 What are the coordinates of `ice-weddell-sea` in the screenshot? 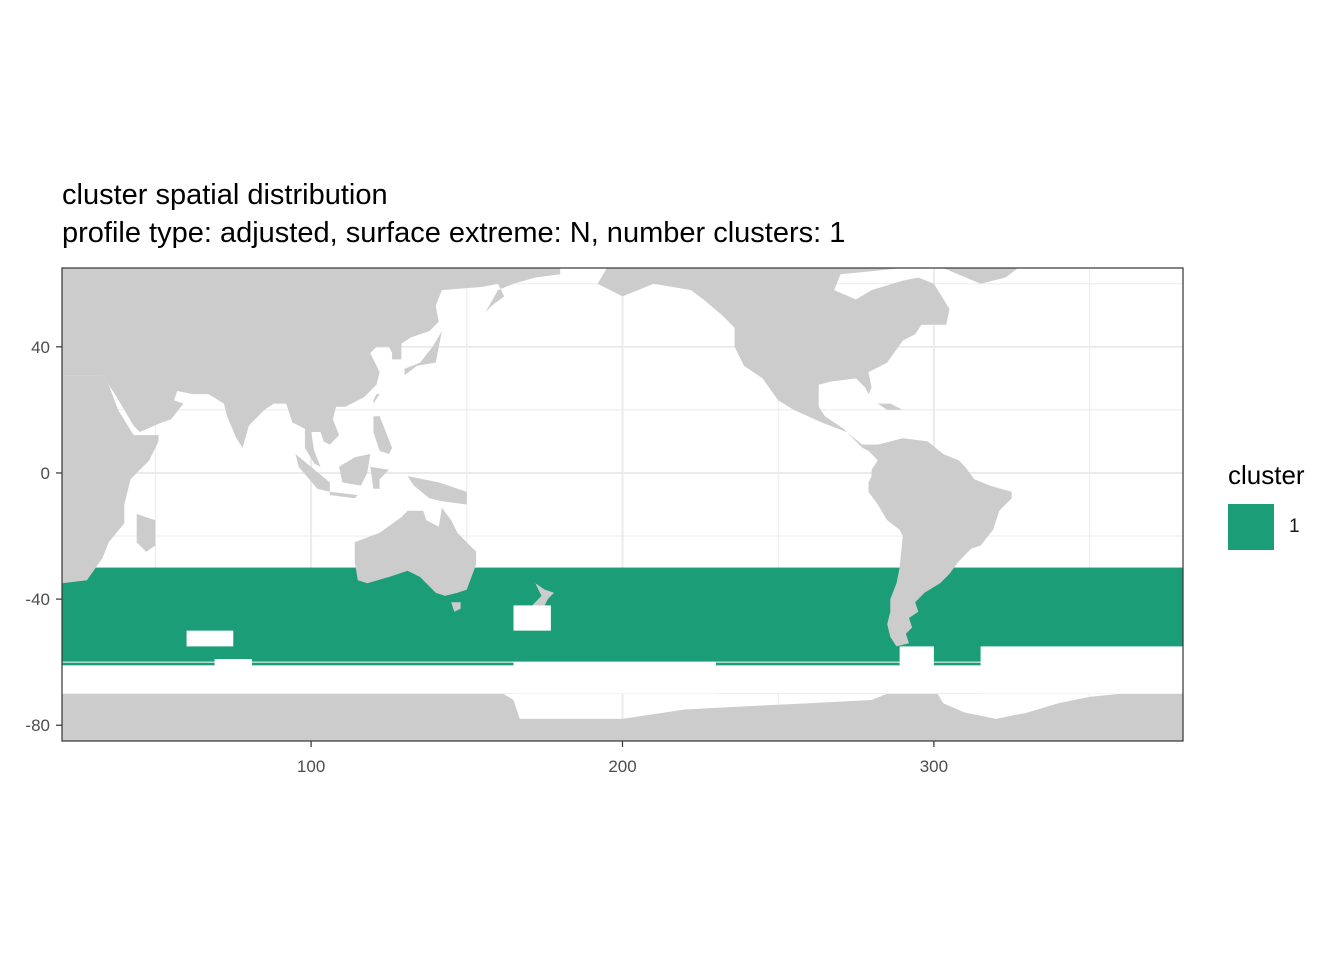 It's located at (1081, 670).